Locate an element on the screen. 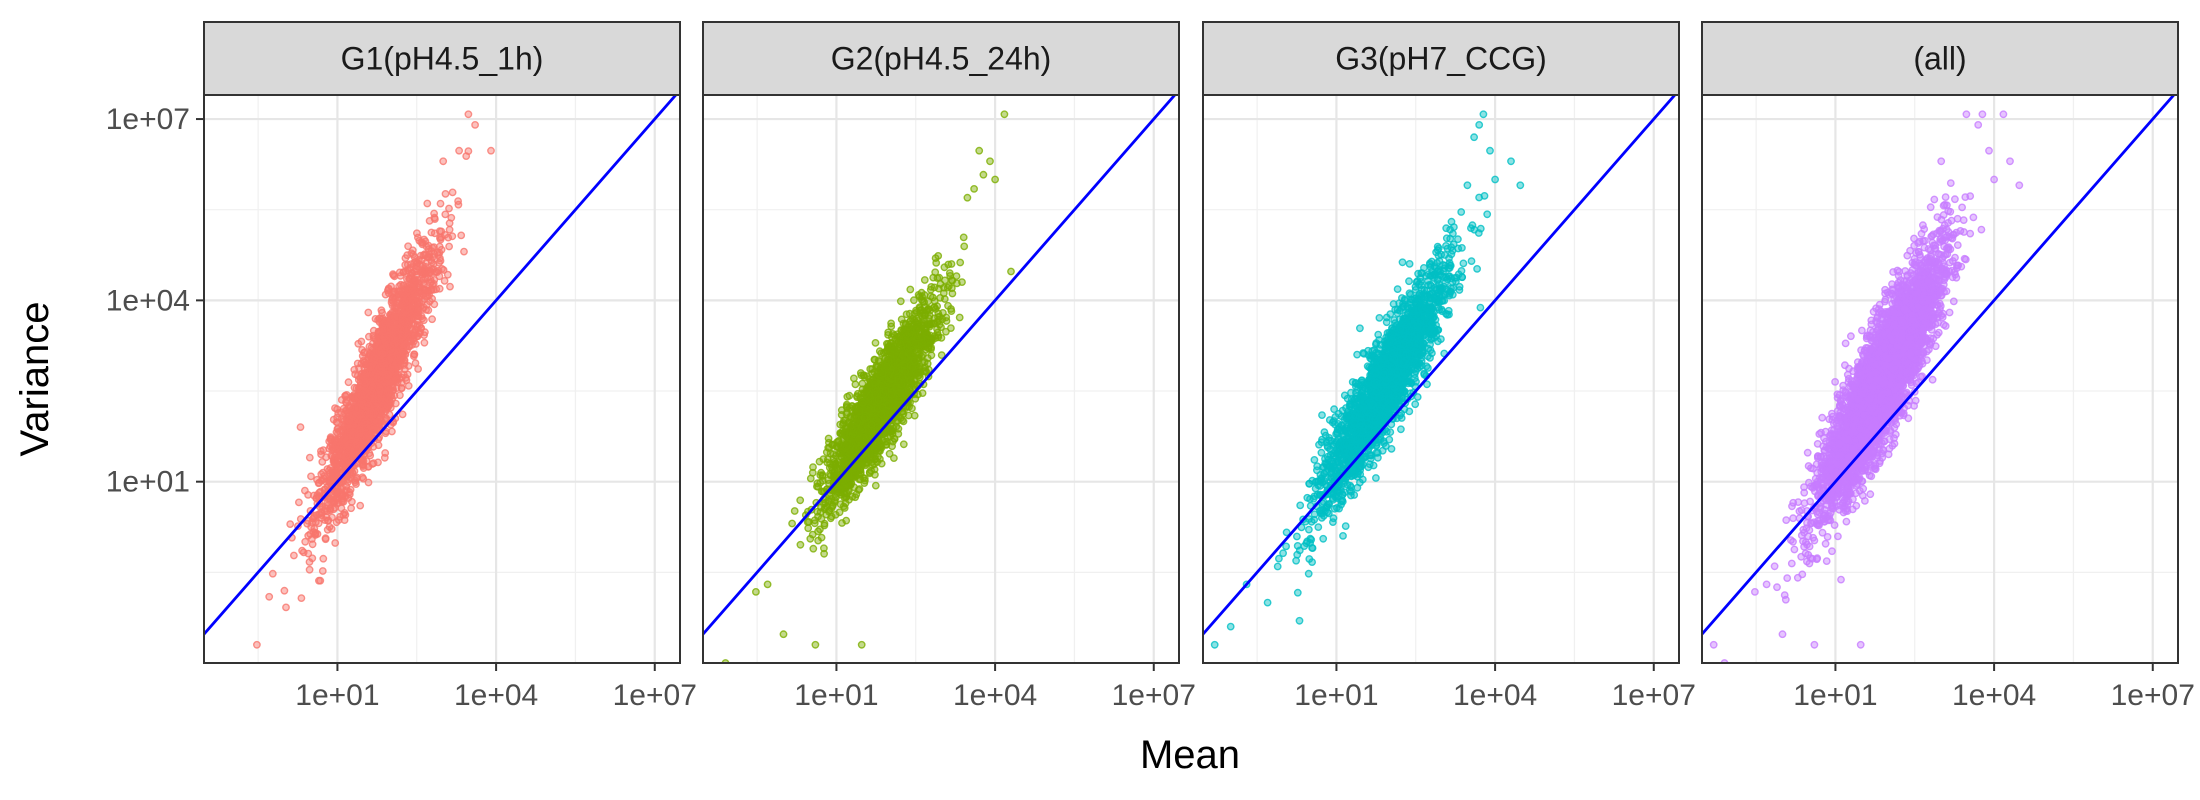 This screenshot has width=2200, height=800. identity-reference-line is located at coordinates (441, 366).